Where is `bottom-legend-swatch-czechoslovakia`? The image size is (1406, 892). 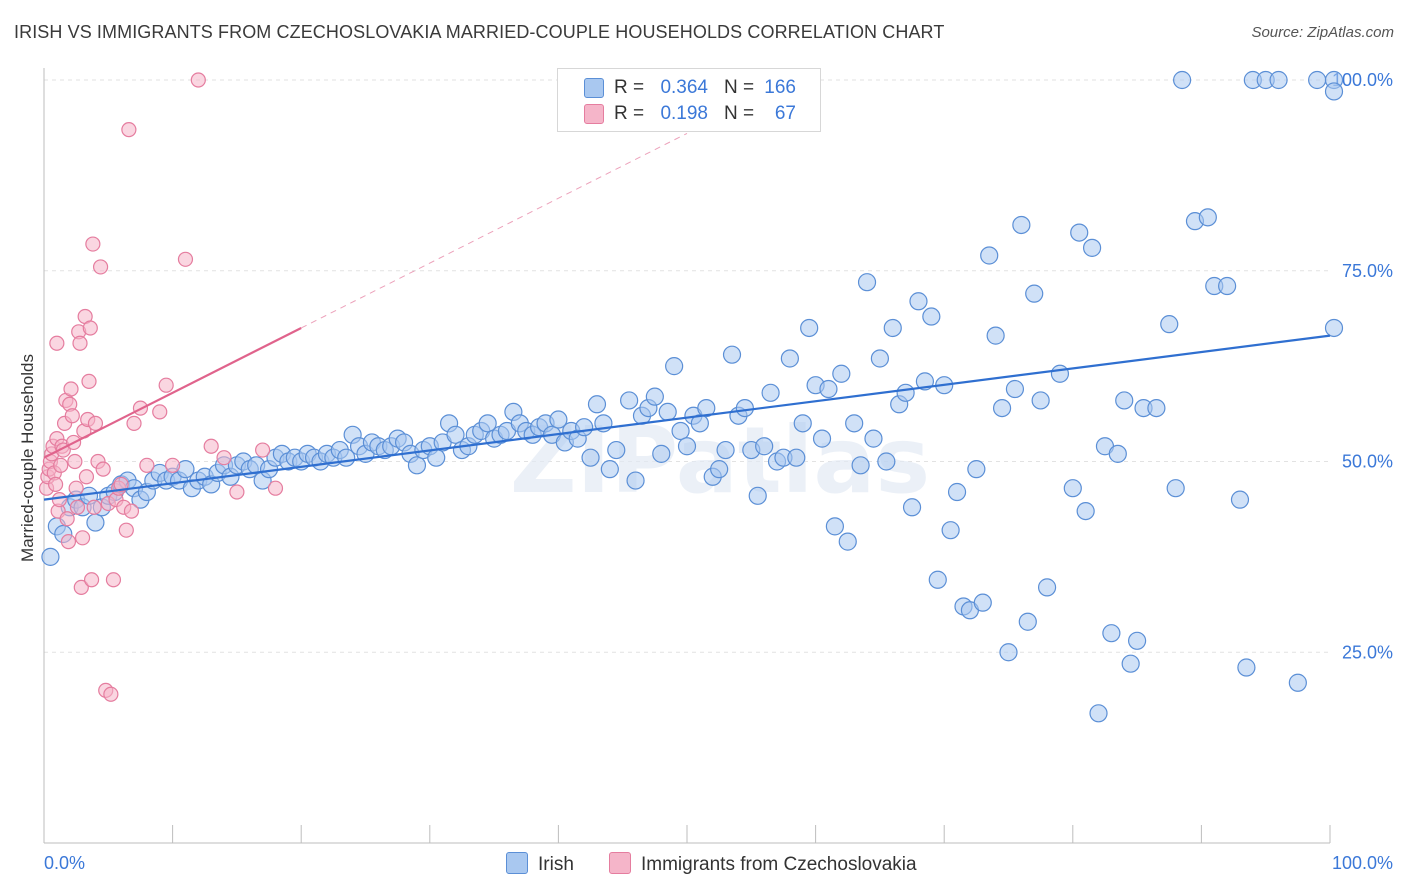
bottom-legend-swatch-czechoslovakia is located at coordinates (620, 863).